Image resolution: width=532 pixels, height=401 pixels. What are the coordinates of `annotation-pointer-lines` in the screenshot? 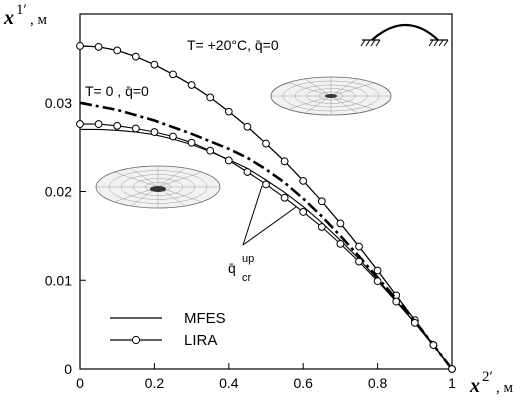 It's located at (269, 215).